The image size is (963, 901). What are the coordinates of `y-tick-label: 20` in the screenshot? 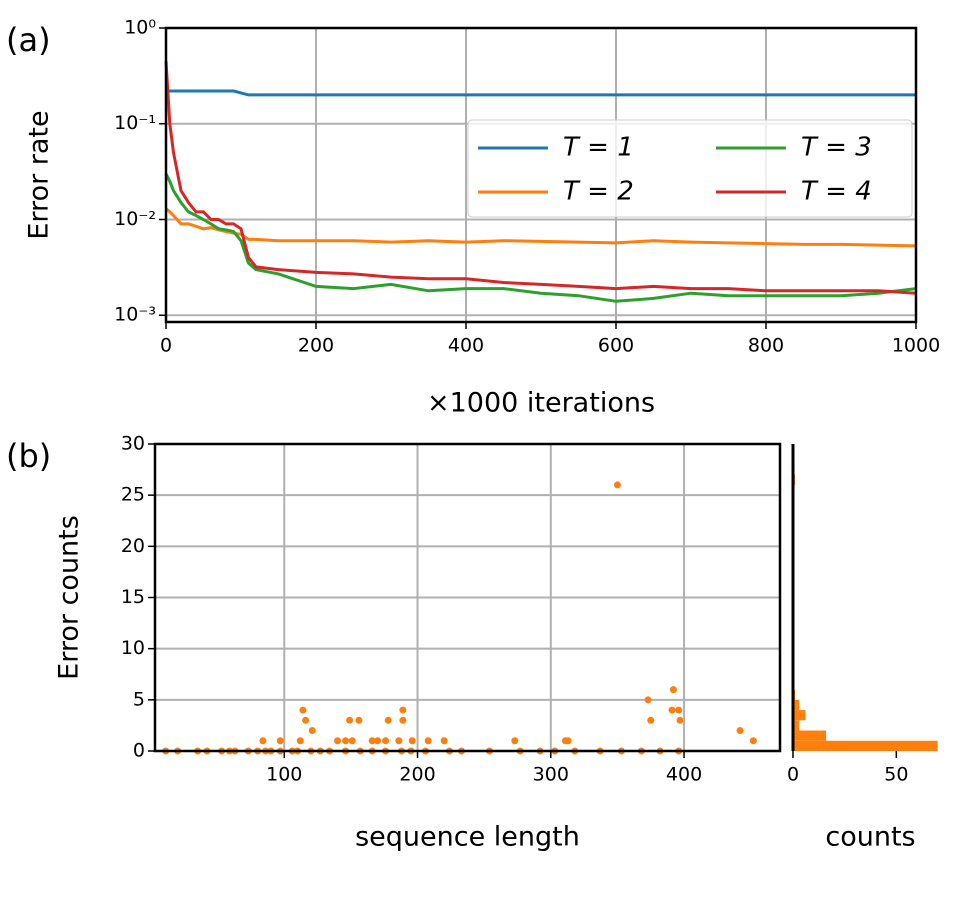 It's located at (133, 546).